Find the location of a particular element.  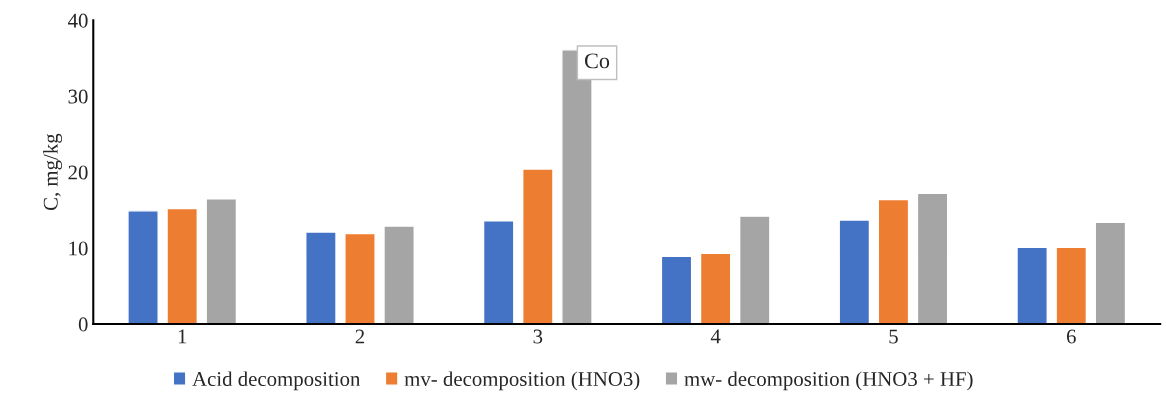

annotation: Co is located at coordinates (597, 61).